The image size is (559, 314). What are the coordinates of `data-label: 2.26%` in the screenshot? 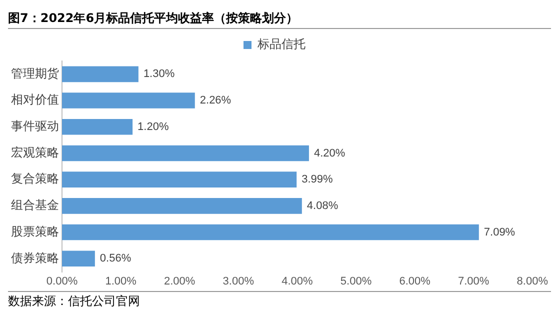 It's located at (216, 100).